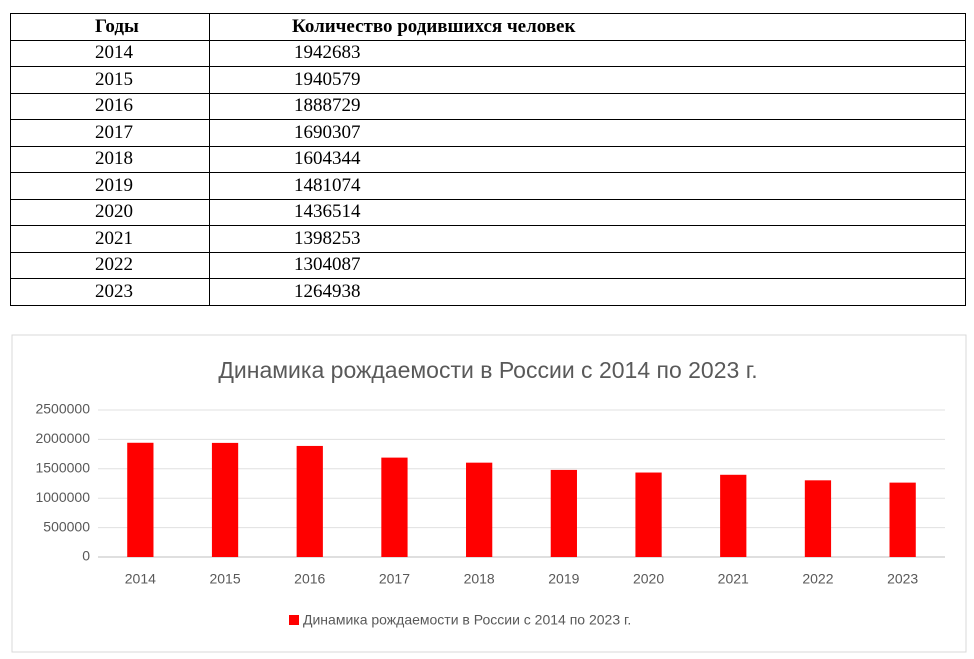  What do you see at coordinates (62, 409) in the screenshot?
I see `y-tick-label: 2500000` at bounding box center [62, 409].